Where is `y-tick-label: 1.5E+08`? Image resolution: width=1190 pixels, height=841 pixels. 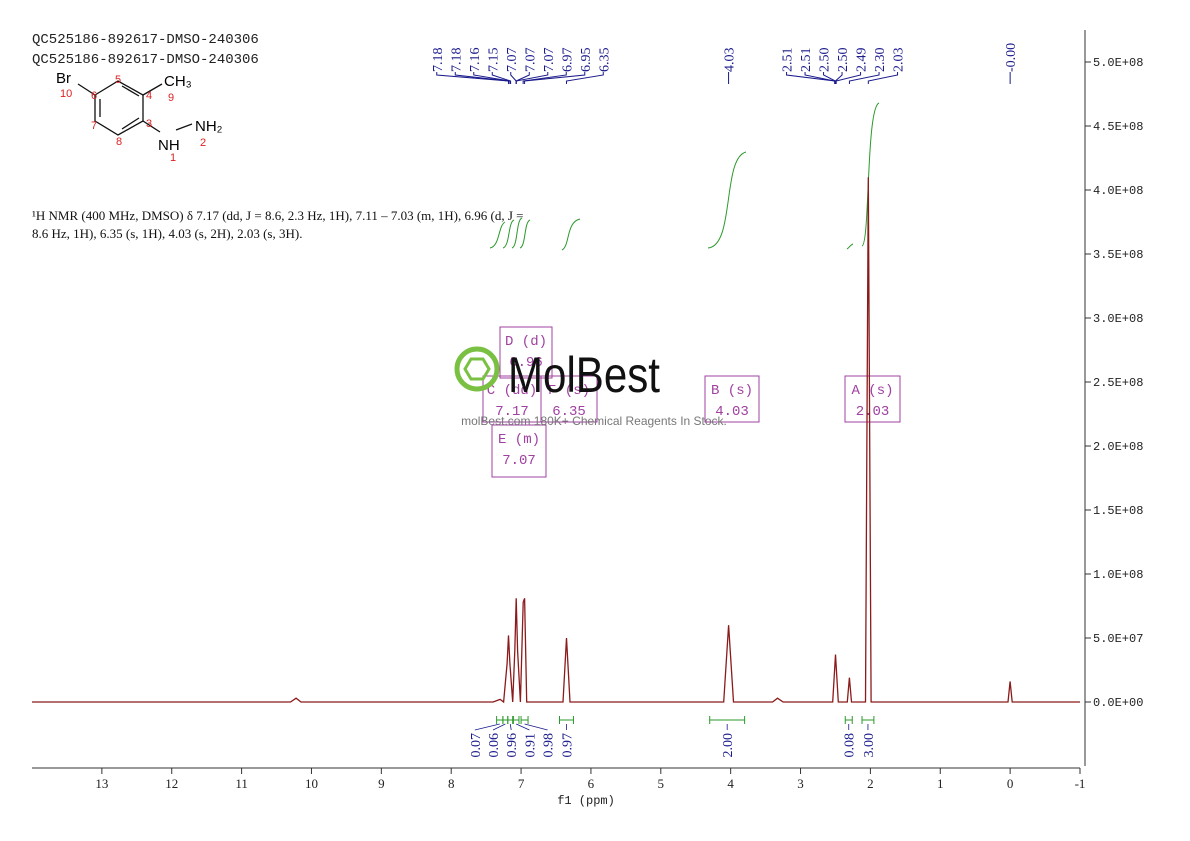 y-tick-label: 1.5E+08 is located at coordinates (1118, 511).